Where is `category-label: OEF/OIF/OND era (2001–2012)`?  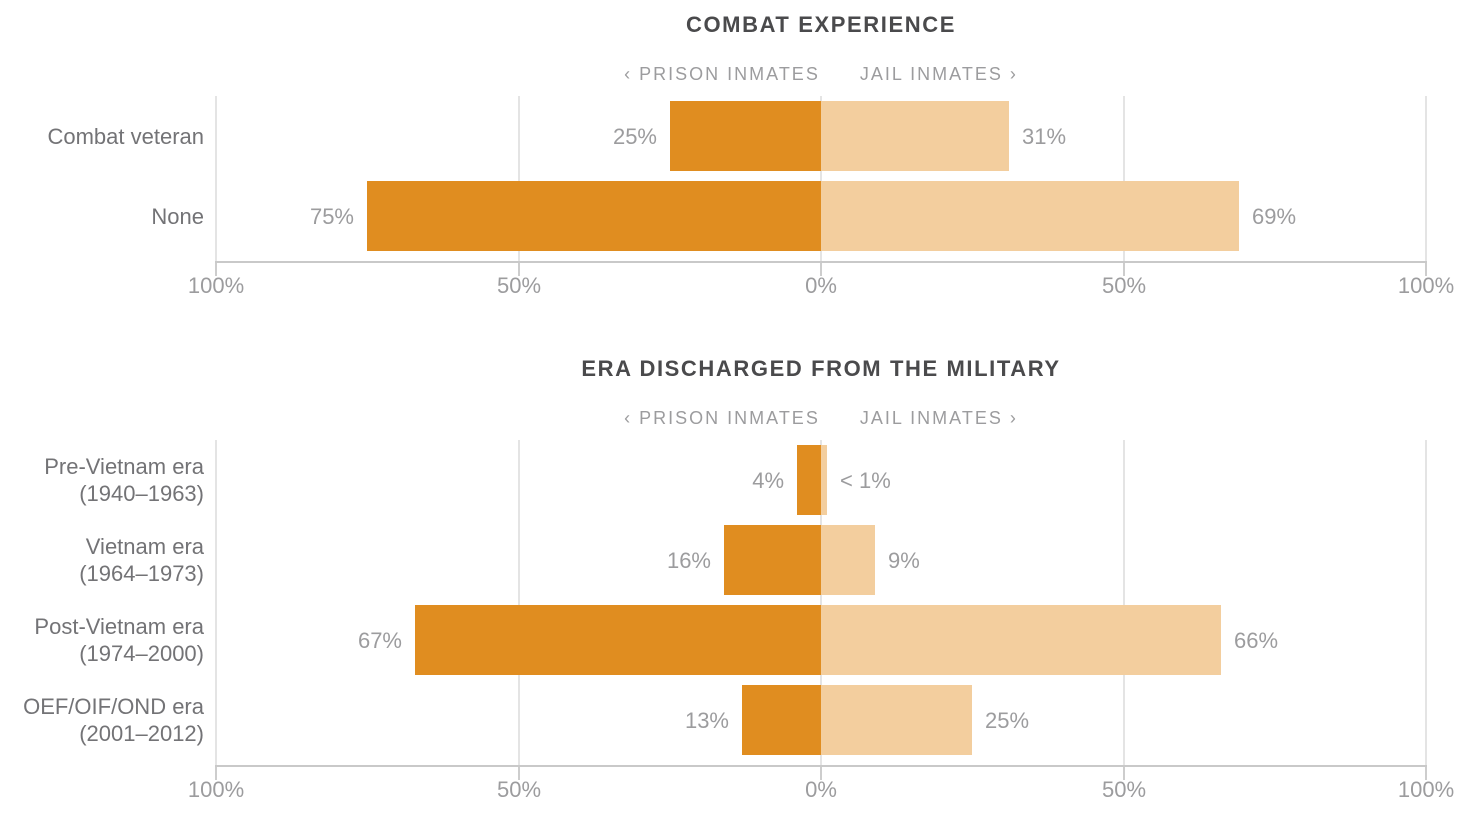
category-label: OEF/OIF/OND era (2001–2012) is located at coordinates (113, 720).